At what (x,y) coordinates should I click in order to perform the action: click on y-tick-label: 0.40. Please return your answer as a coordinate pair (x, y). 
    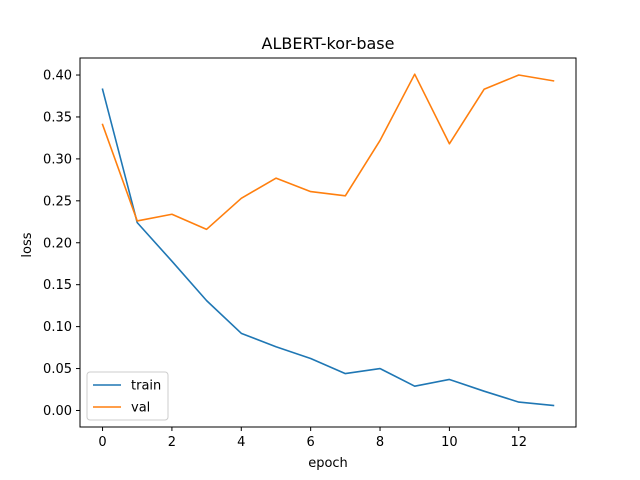
    Looking at the image, I should click on (57, 76).